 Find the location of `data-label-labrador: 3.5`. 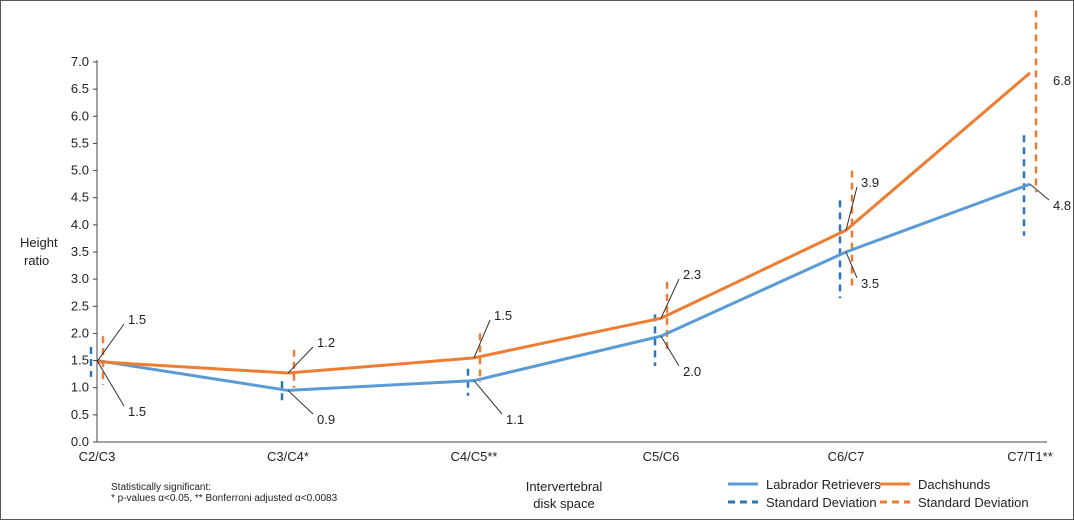

data-label-labrador: 3.5 is located at coordinates (870, 283).